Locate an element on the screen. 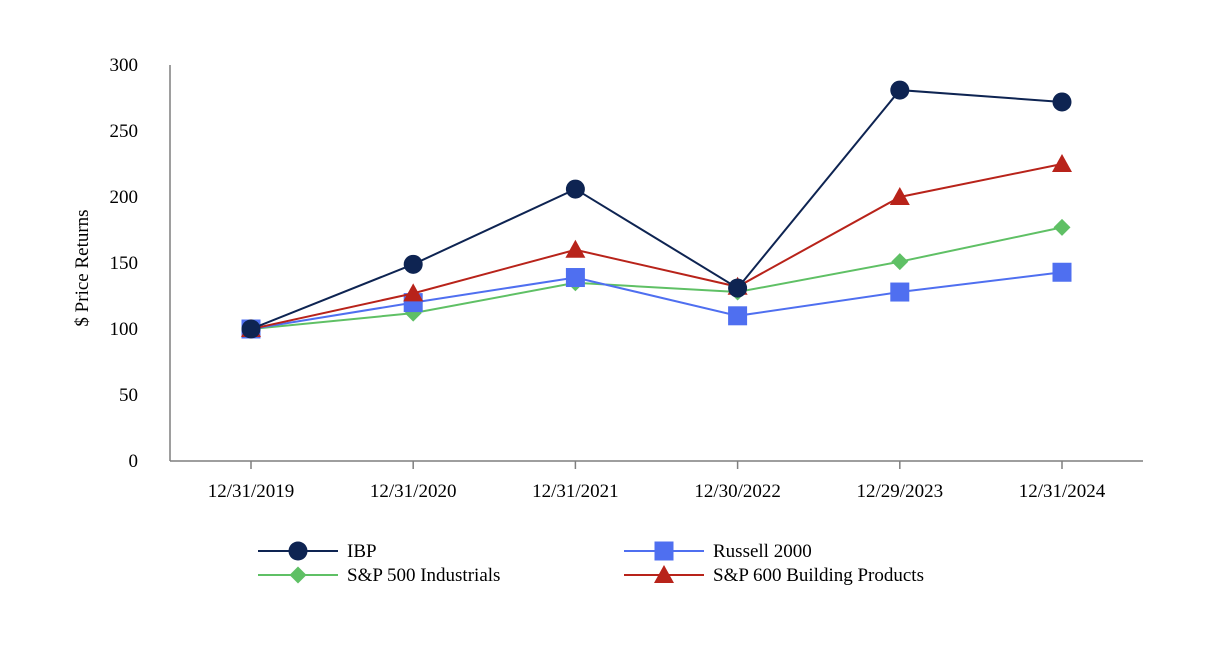  x-tick-label: 12/30/2022 is located at coordinates (737, 491).